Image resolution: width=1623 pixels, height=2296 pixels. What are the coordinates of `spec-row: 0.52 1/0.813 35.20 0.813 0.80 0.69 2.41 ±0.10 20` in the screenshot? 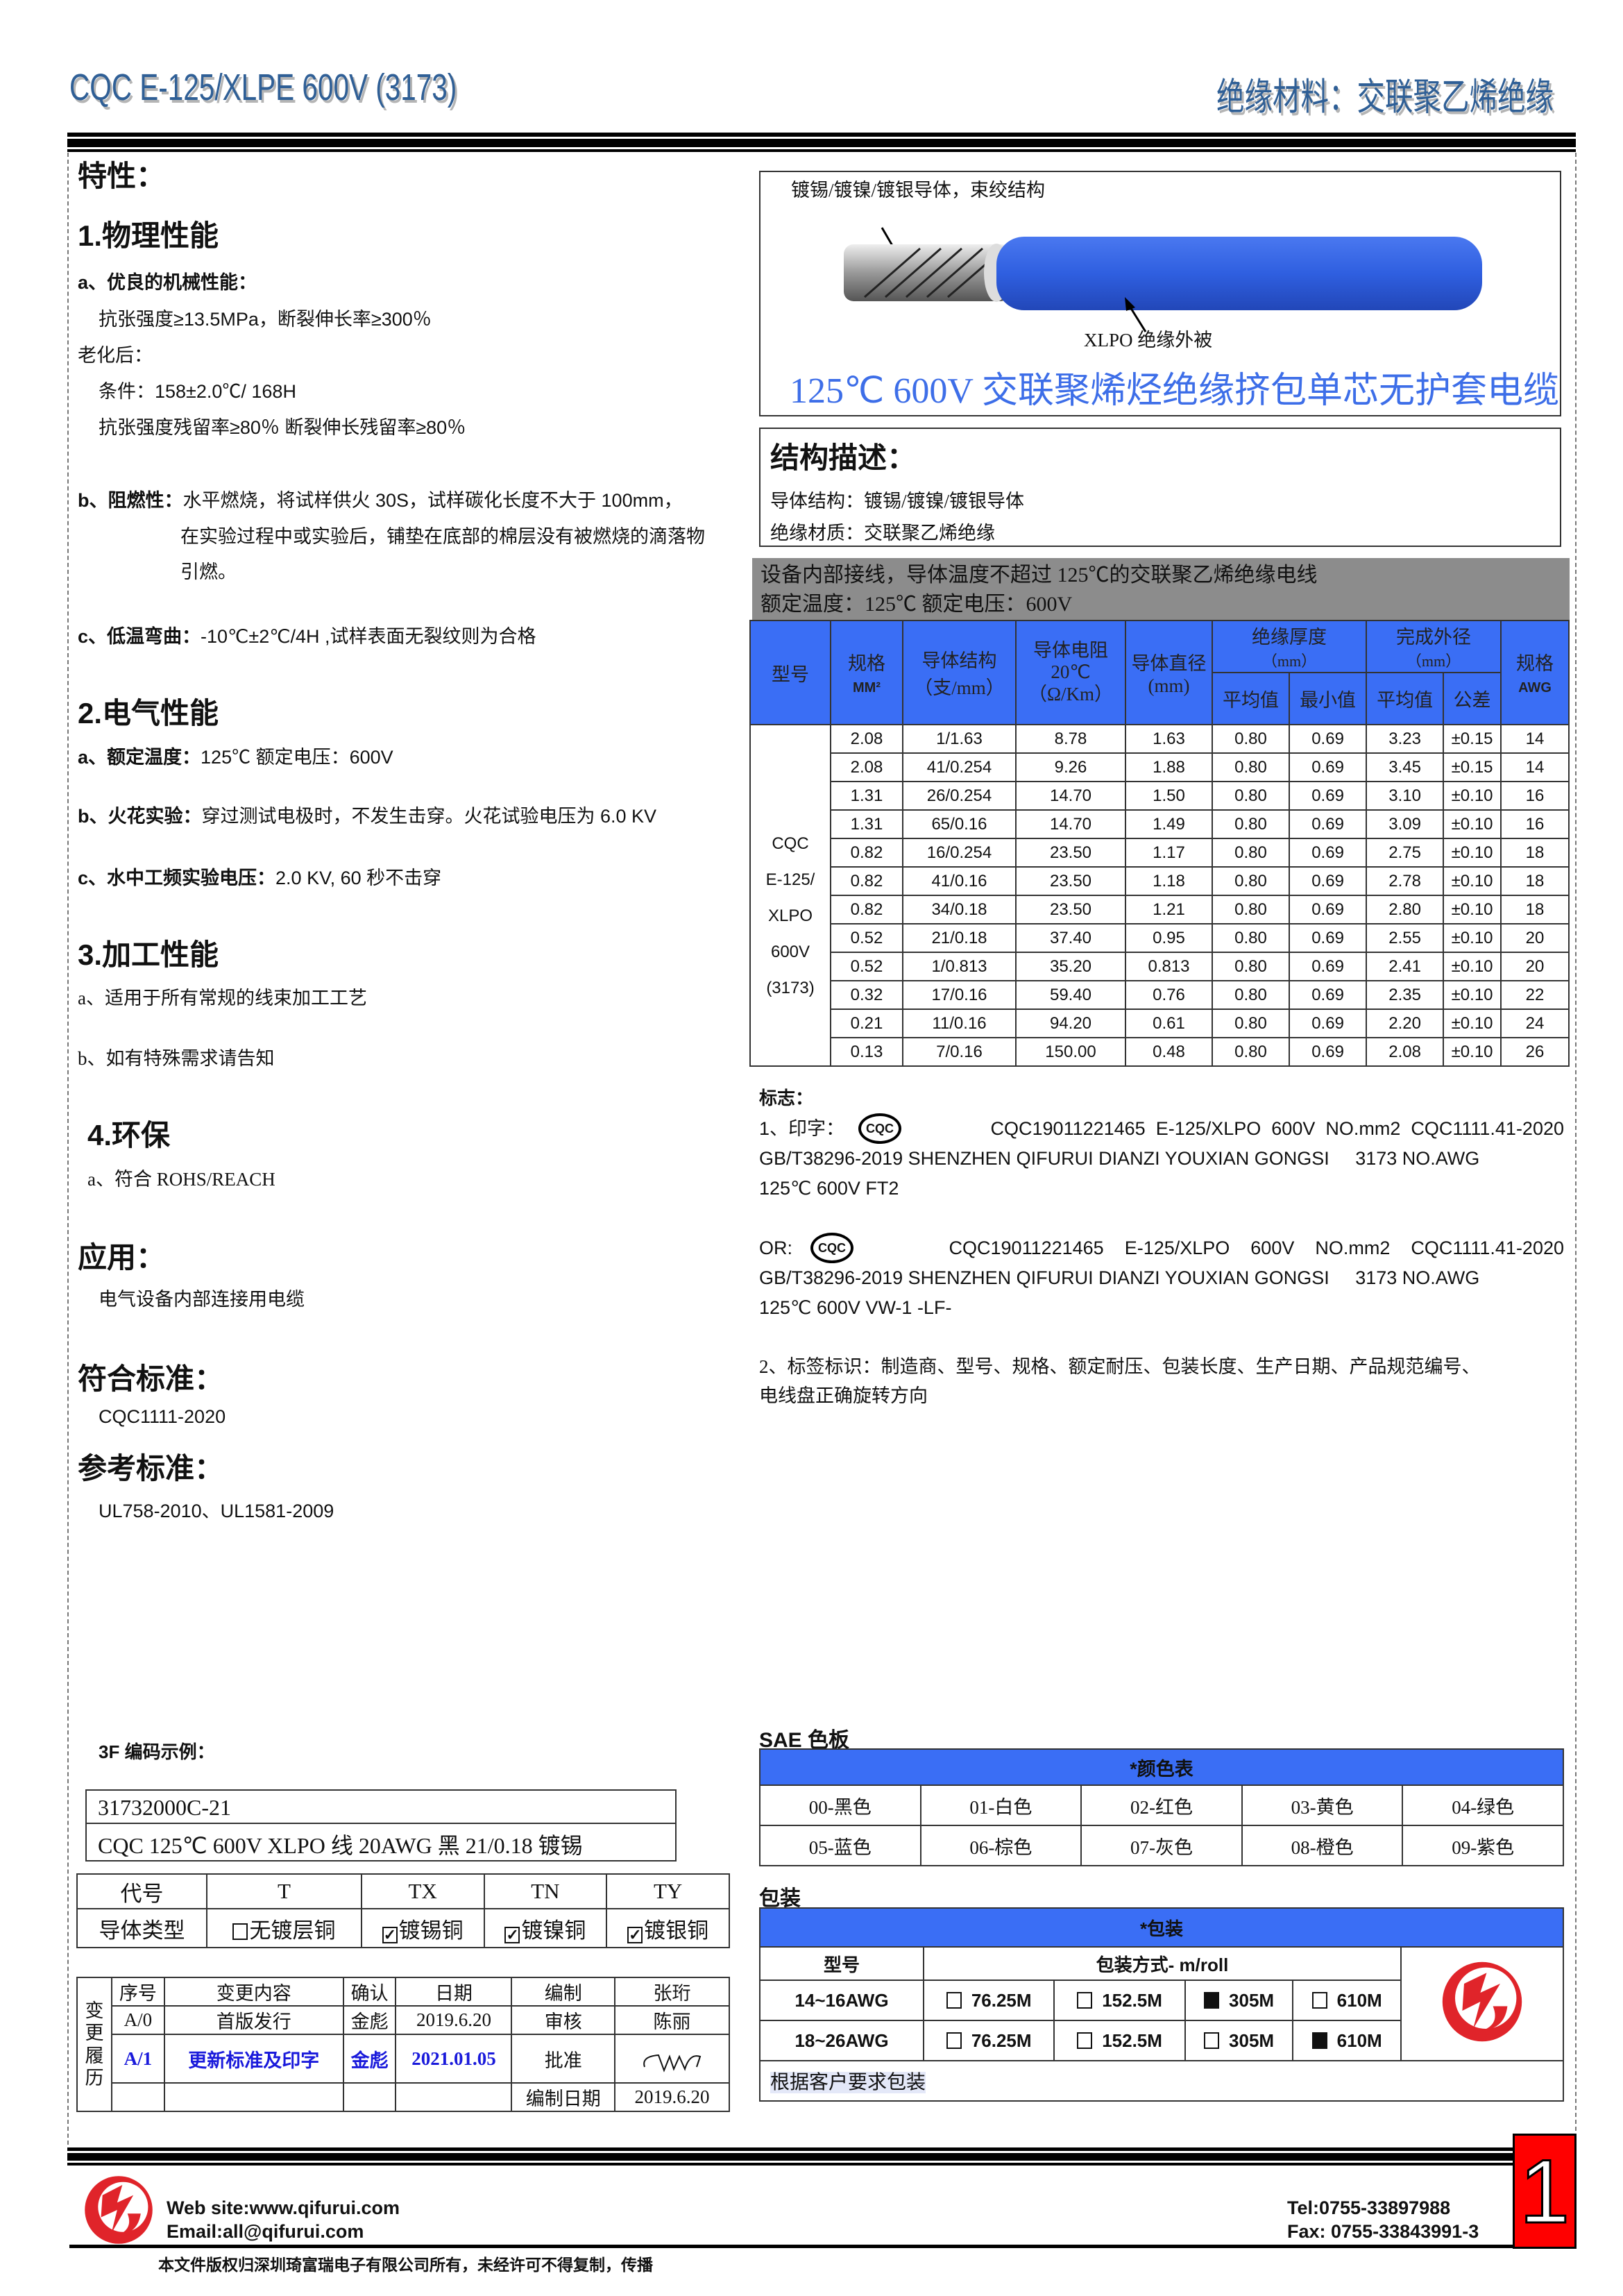 It's located at (1160, 967).